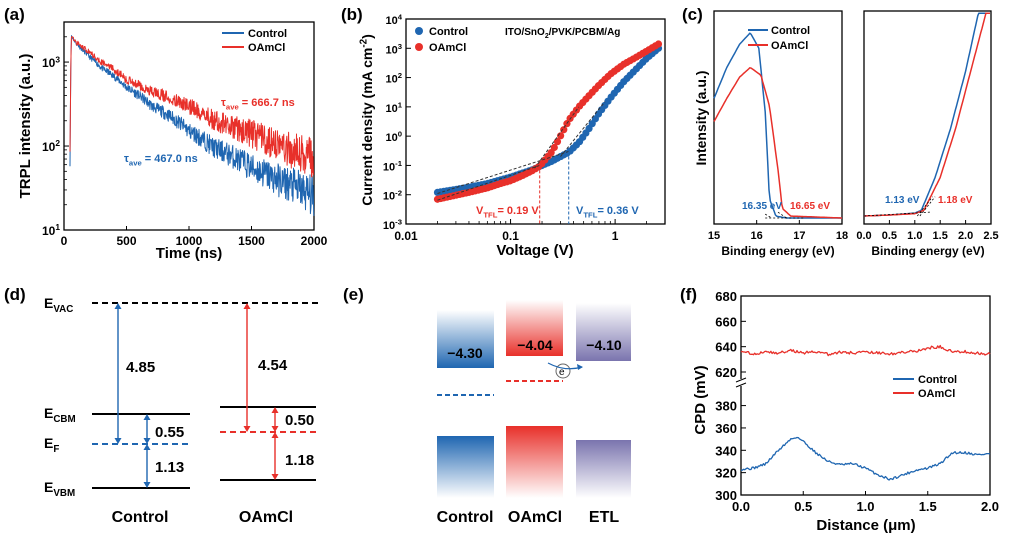  Describe the element at coordinates (757, 236) in the screenshot. I see `x-tick-label: 16` at that location.